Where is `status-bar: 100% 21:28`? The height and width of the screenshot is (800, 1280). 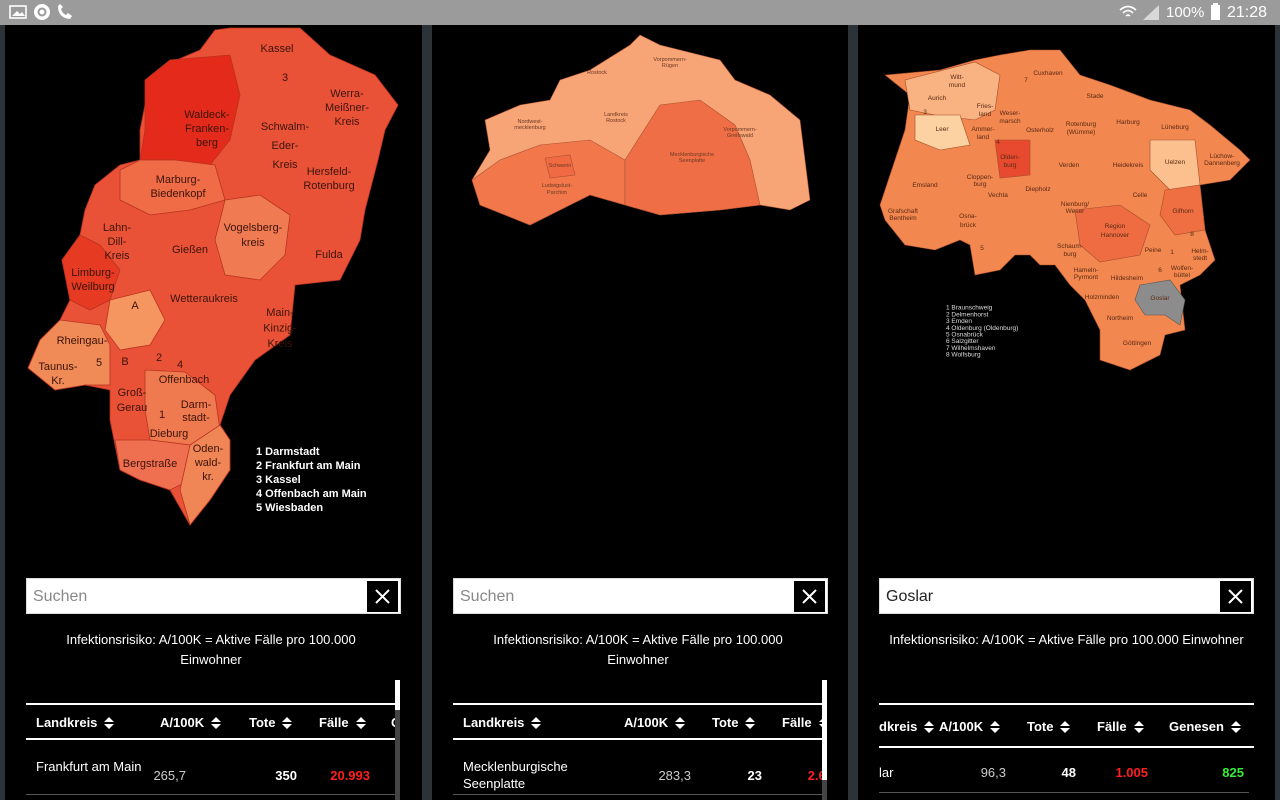
status-bar: 100% 21:28 is located at coordinates (640, 12).